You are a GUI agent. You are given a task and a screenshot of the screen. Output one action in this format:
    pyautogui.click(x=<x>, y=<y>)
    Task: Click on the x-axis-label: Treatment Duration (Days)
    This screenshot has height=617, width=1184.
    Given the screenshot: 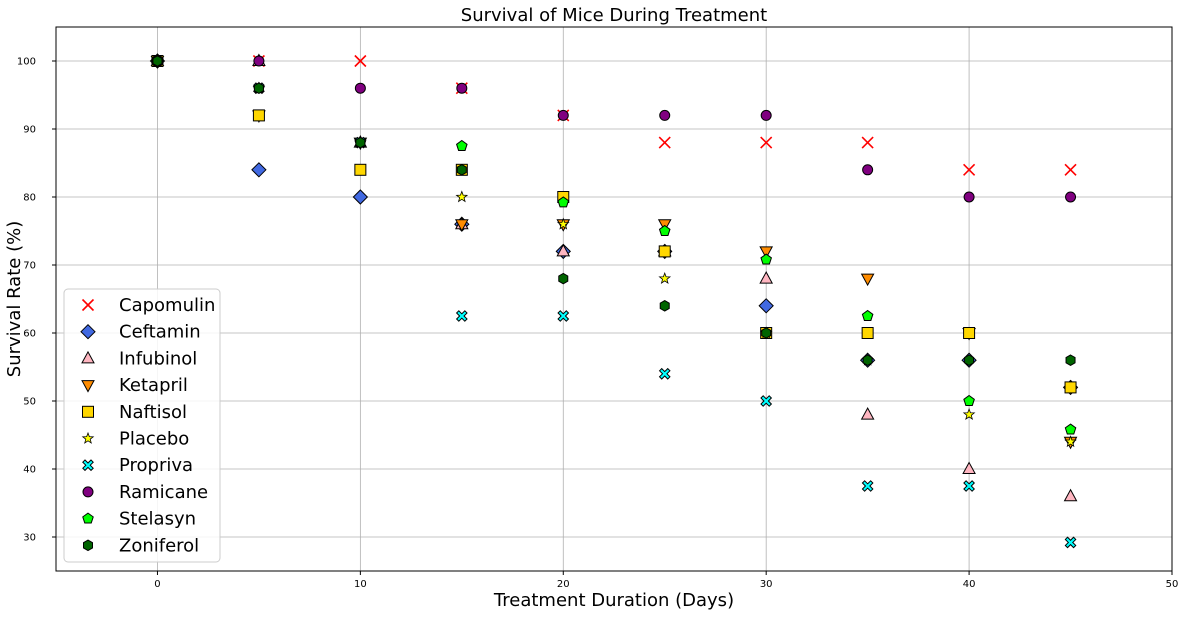 What is the action you would take?
    pyautogui.click(x=613, y=600)
    